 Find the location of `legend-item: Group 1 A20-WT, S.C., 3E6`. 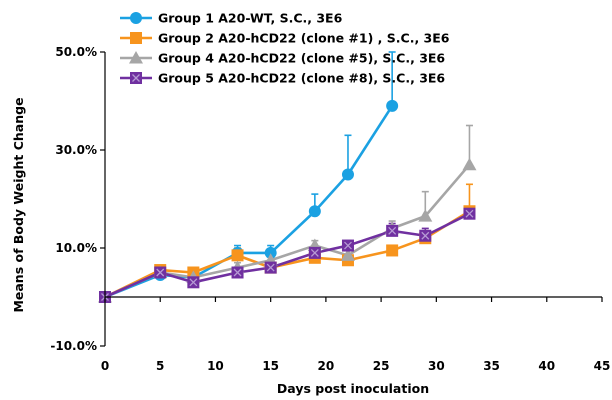

legend-item: Group 1 A20-WT, S.C., 3E6 is located at coordinates (231, 18).